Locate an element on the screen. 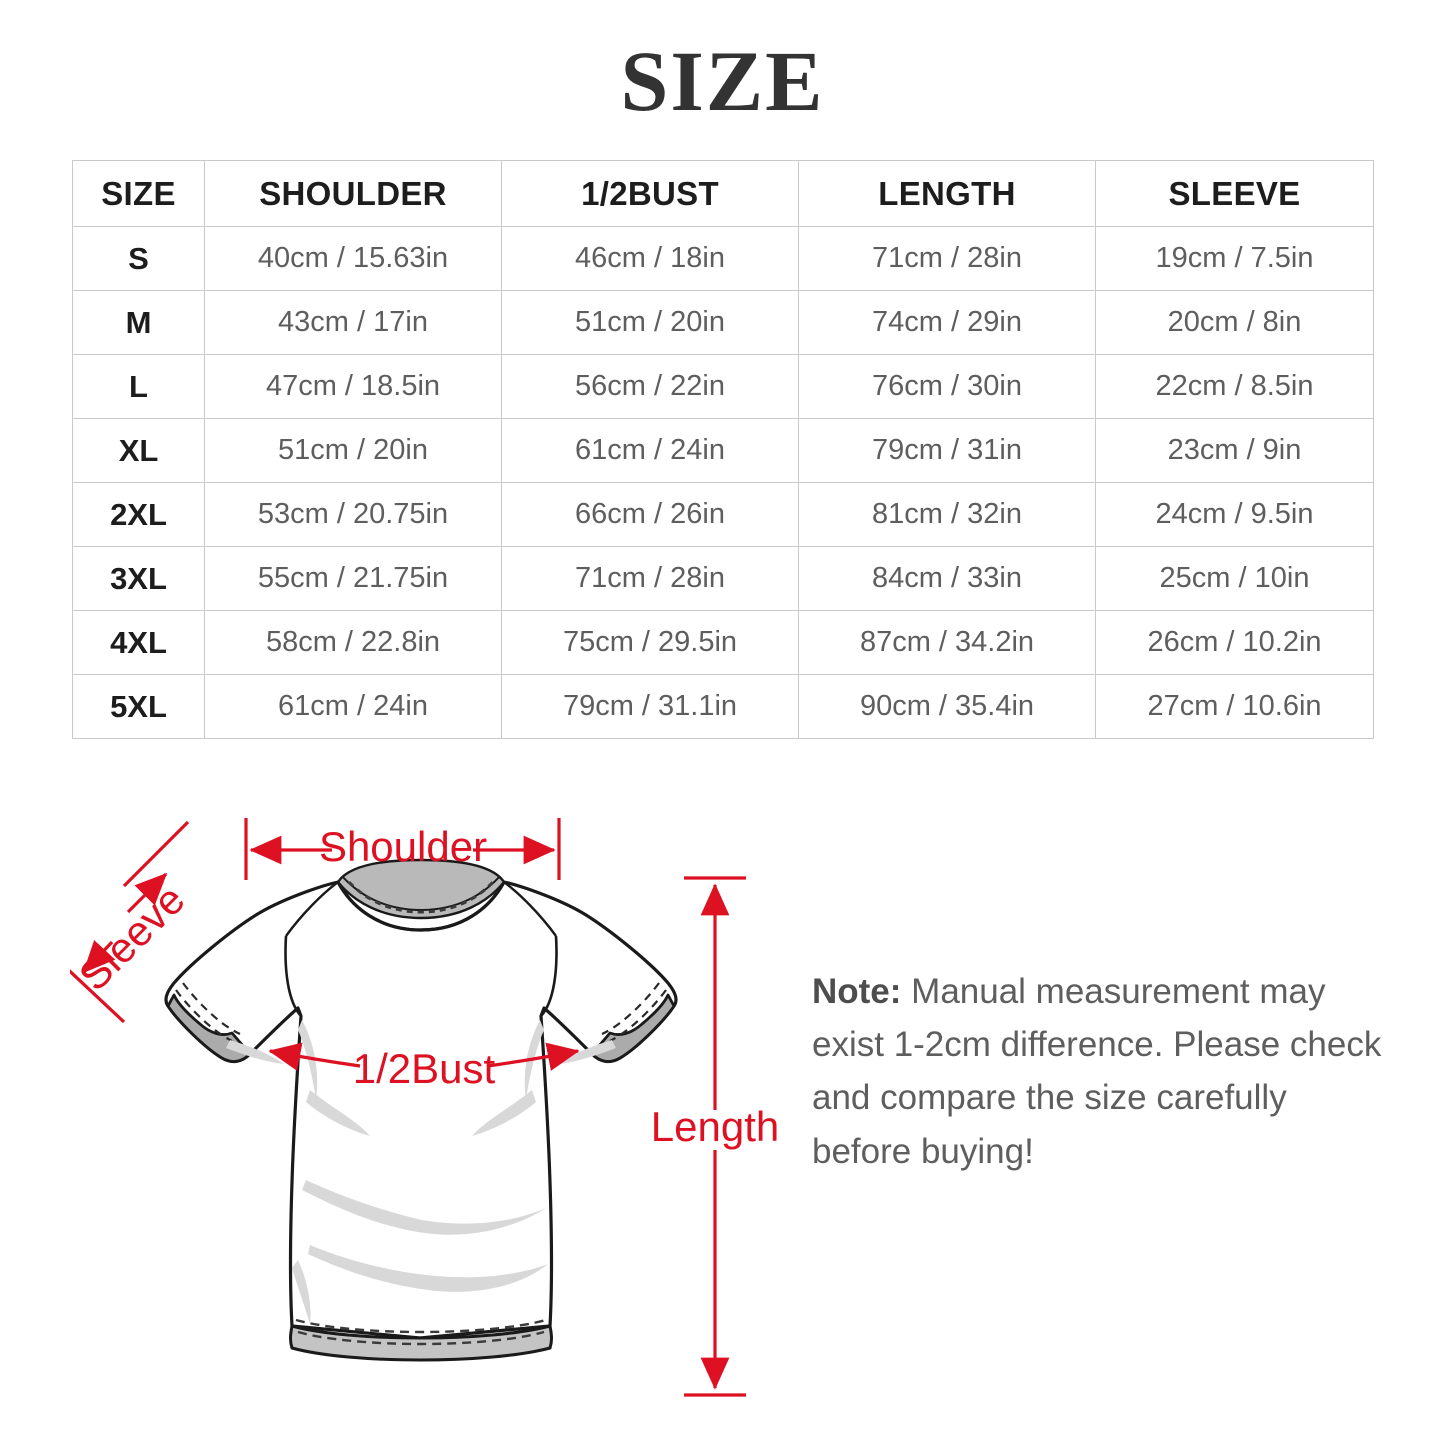  cell-size: 5XL is located at coordinates (138, 706).